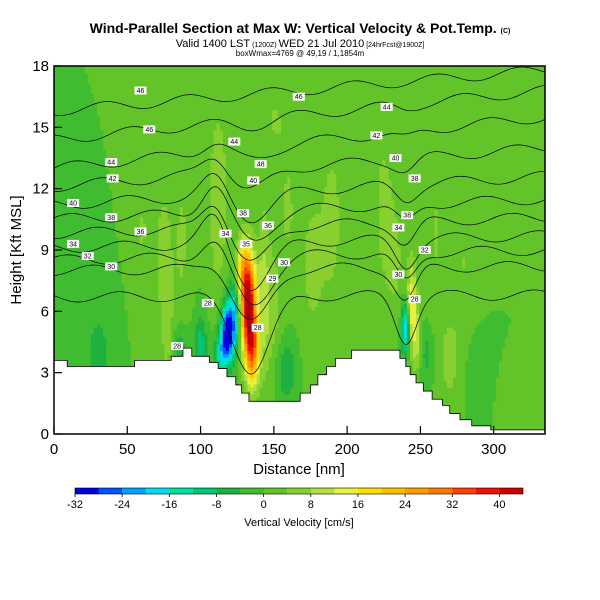 The width and height of the screenshot is (600, 600). What do you see at coordinates (234, 142) in the screenshot?
I see `contour-label-text: 44` at bounding box center [234, 142].